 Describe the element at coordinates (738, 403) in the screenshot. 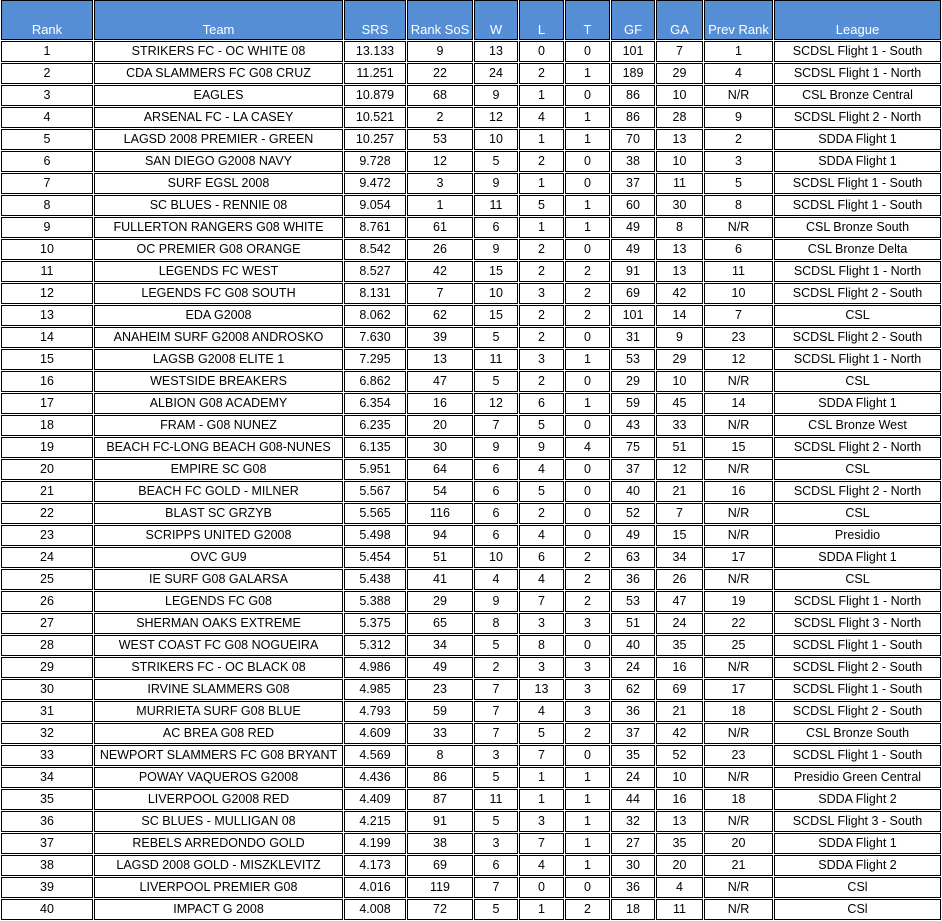

I see `cell-prev-rank: 14` at that location.